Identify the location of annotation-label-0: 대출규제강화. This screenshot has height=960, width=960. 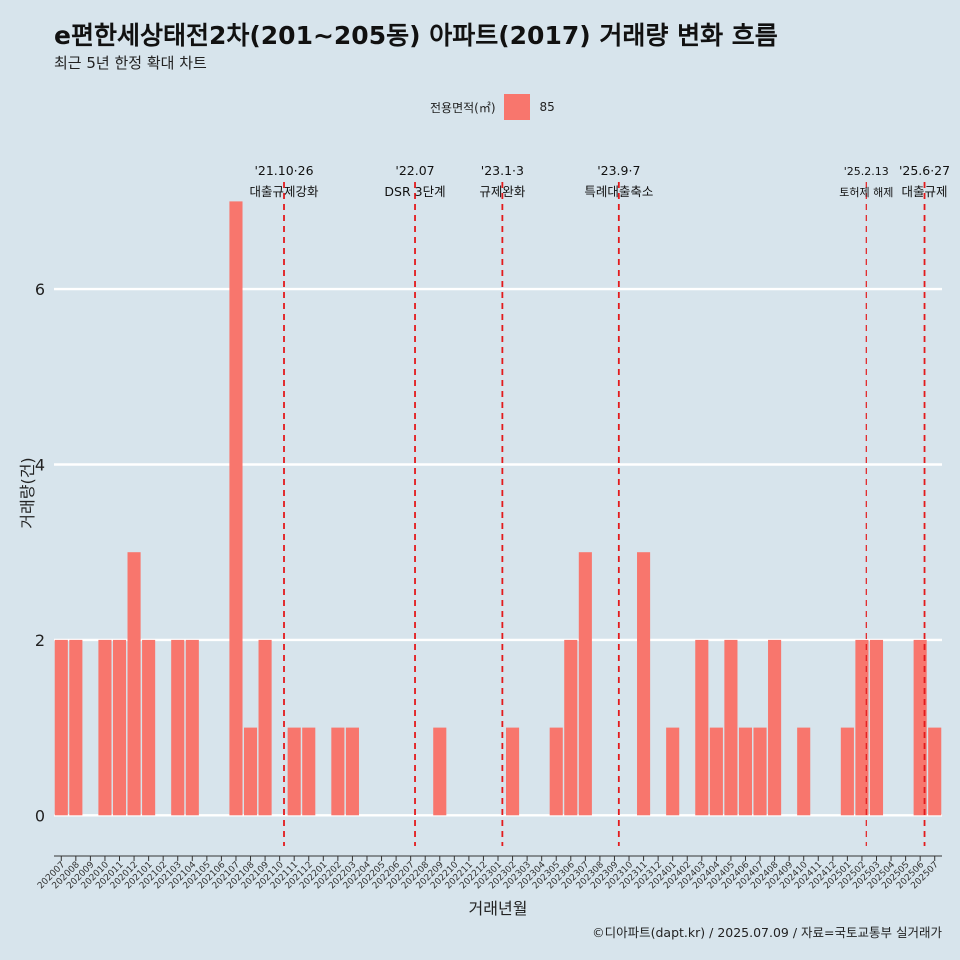
(284, 191).